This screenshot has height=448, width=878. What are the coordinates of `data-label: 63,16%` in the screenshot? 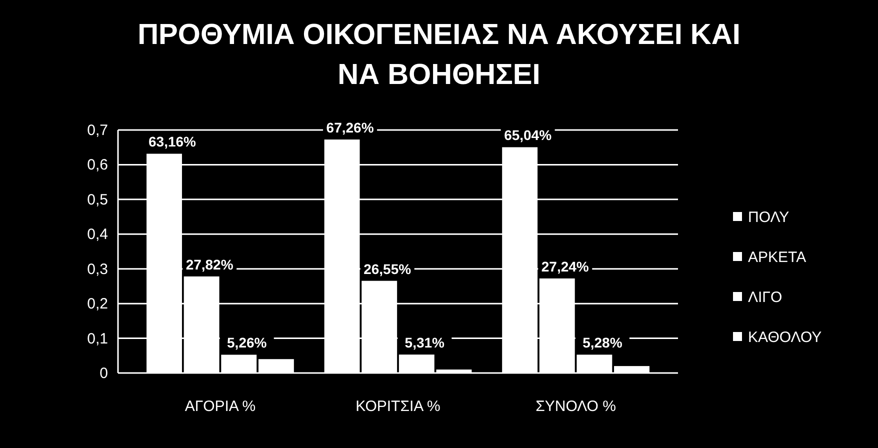 It's located at (172, 142).